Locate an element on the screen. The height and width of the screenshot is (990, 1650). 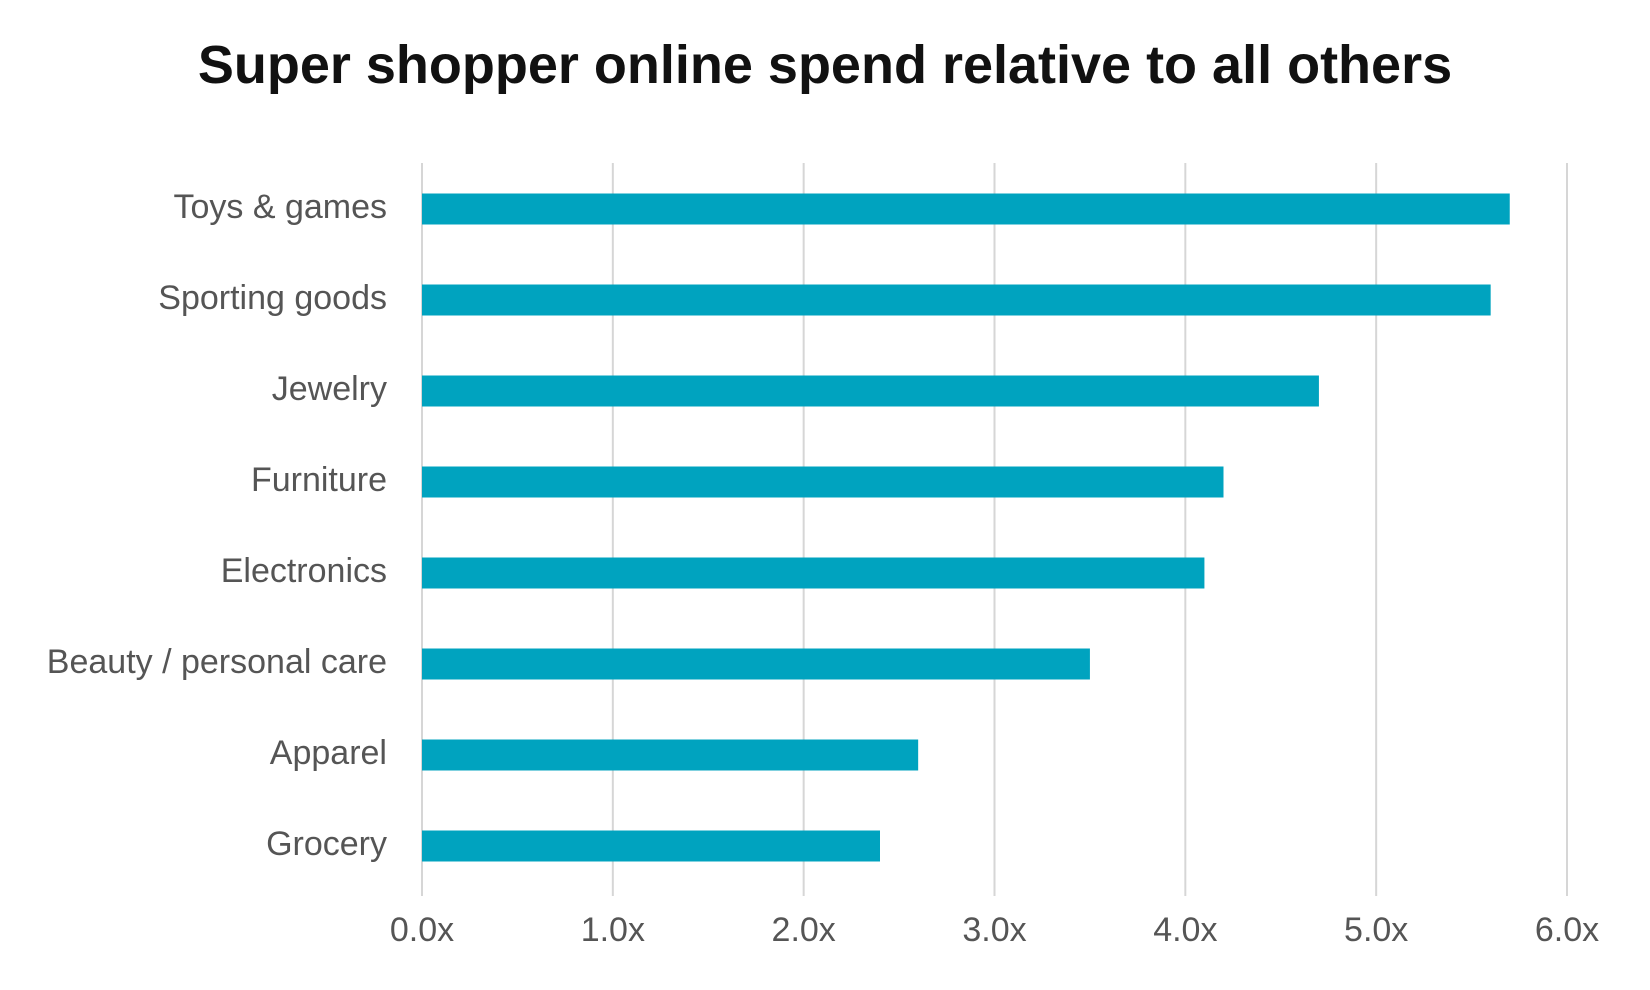
category-label: Electronics is located at coordinates (304, 571).